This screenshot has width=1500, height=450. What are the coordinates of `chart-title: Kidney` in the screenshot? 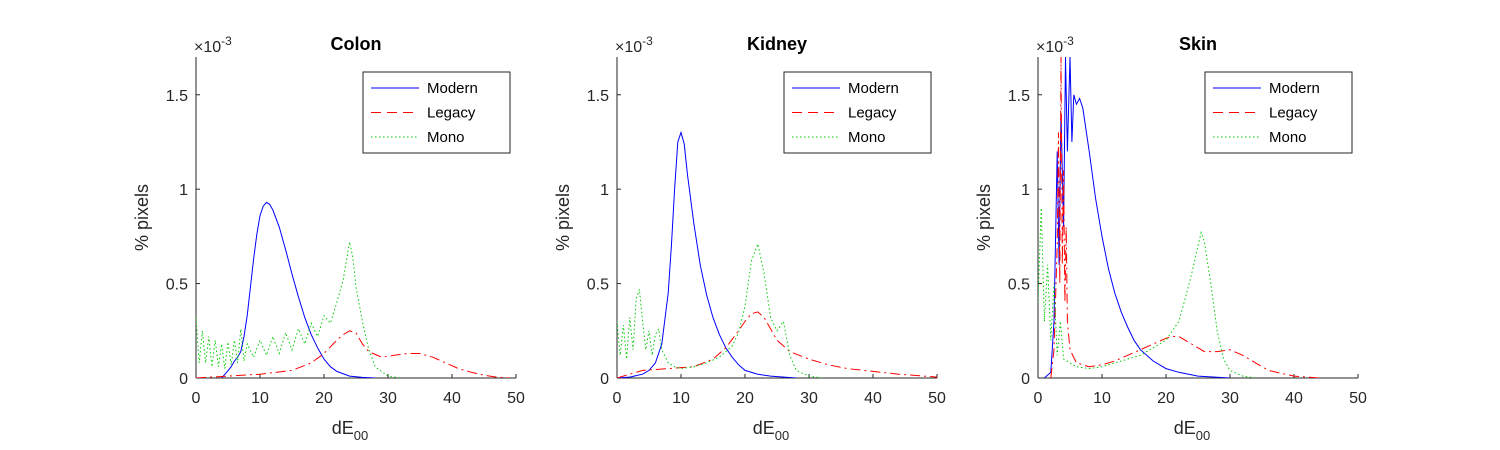 It's located at (777, 44).